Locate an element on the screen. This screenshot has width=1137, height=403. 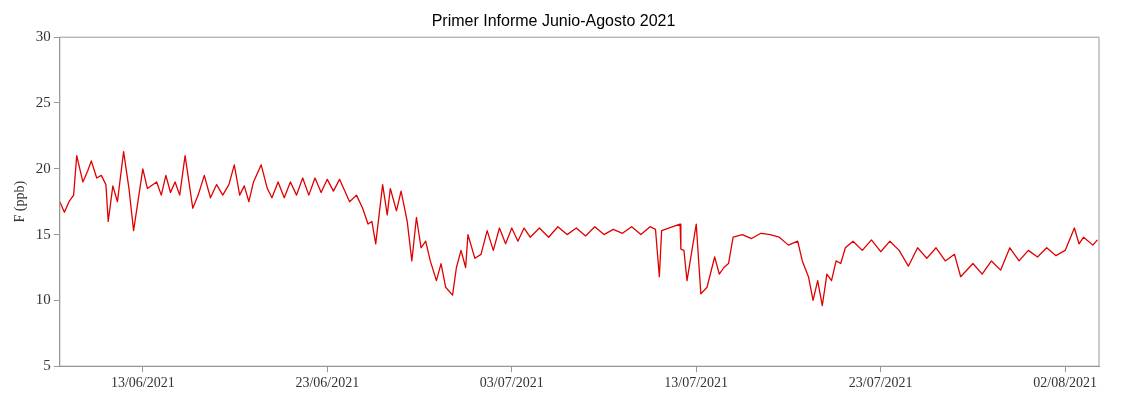
y-tick-label: 5 is located at coordinates (47, 365).